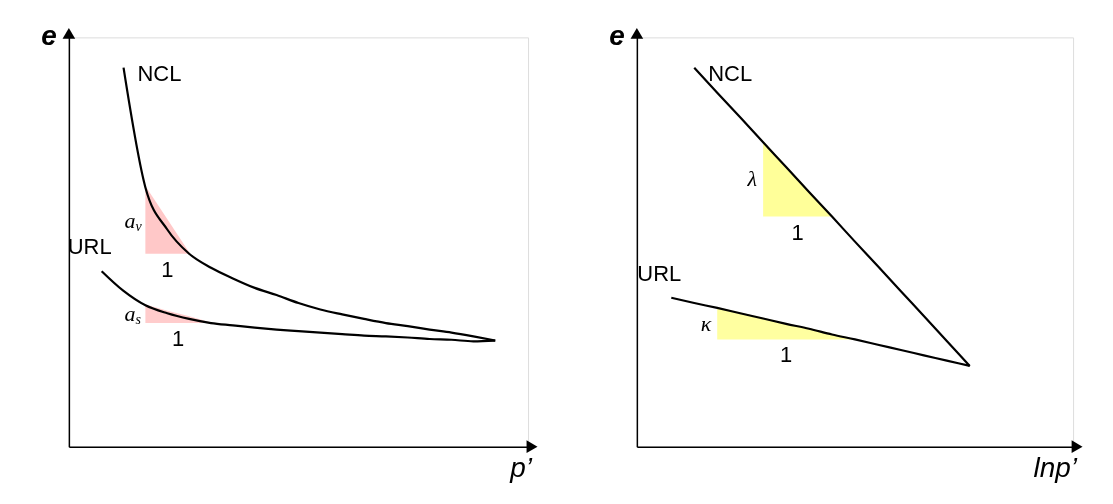 The image size is (1113, 504). Describe the element at coordinates (521, 467) in the screenshot. I see `x-axis-title: p’` at that location.